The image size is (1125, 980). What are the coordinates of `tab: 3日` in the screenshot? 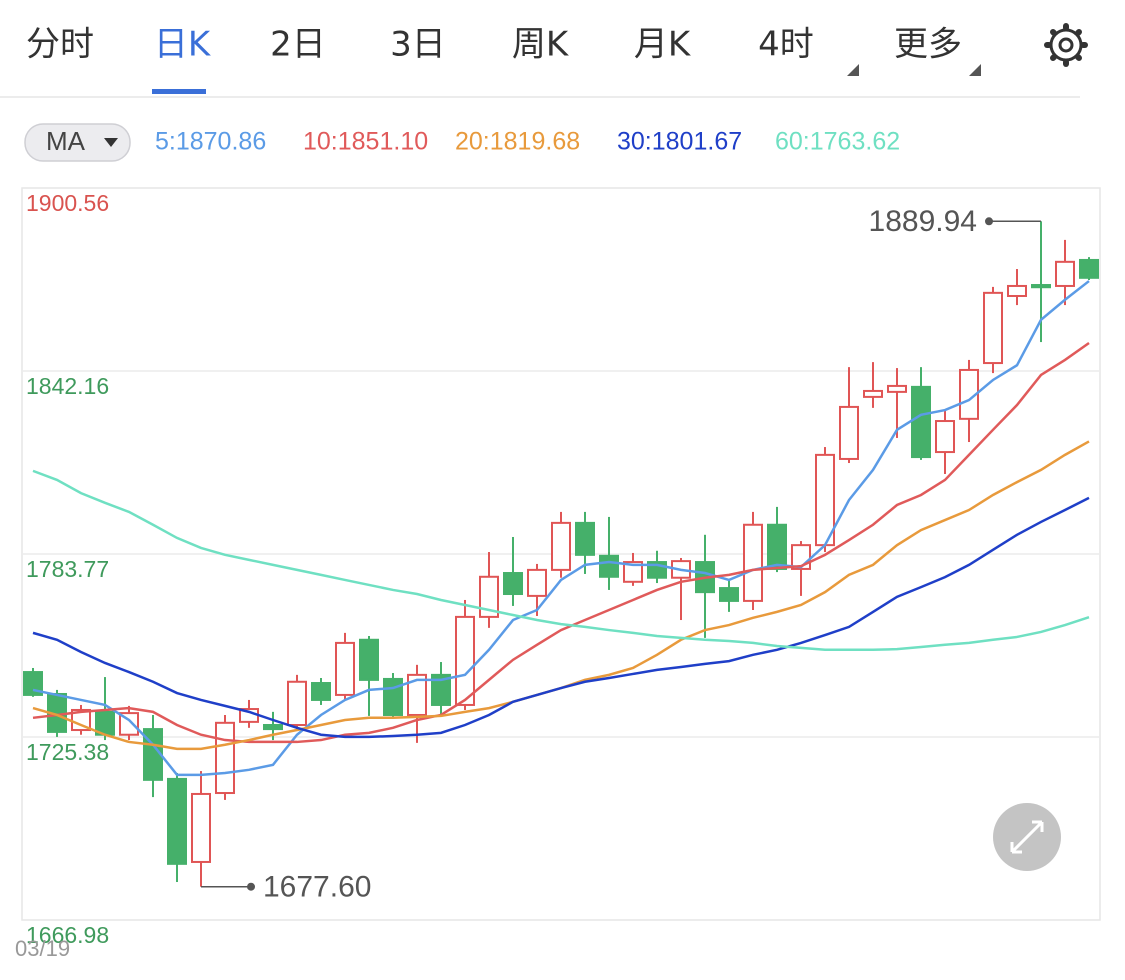 It's located at (418, 45).